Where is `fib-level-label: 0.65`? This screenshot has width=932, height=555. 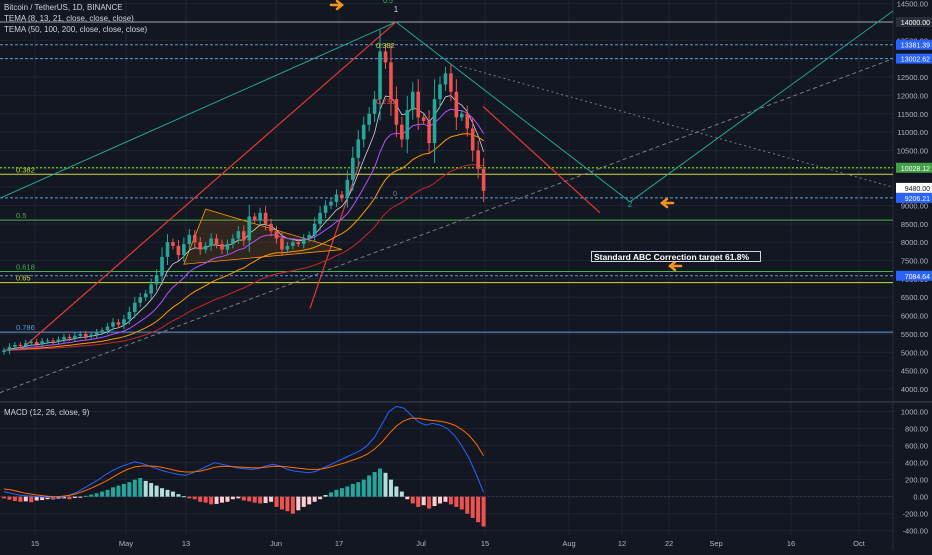
fib-level-label: 0.65 is located at coordinates (23, 278).